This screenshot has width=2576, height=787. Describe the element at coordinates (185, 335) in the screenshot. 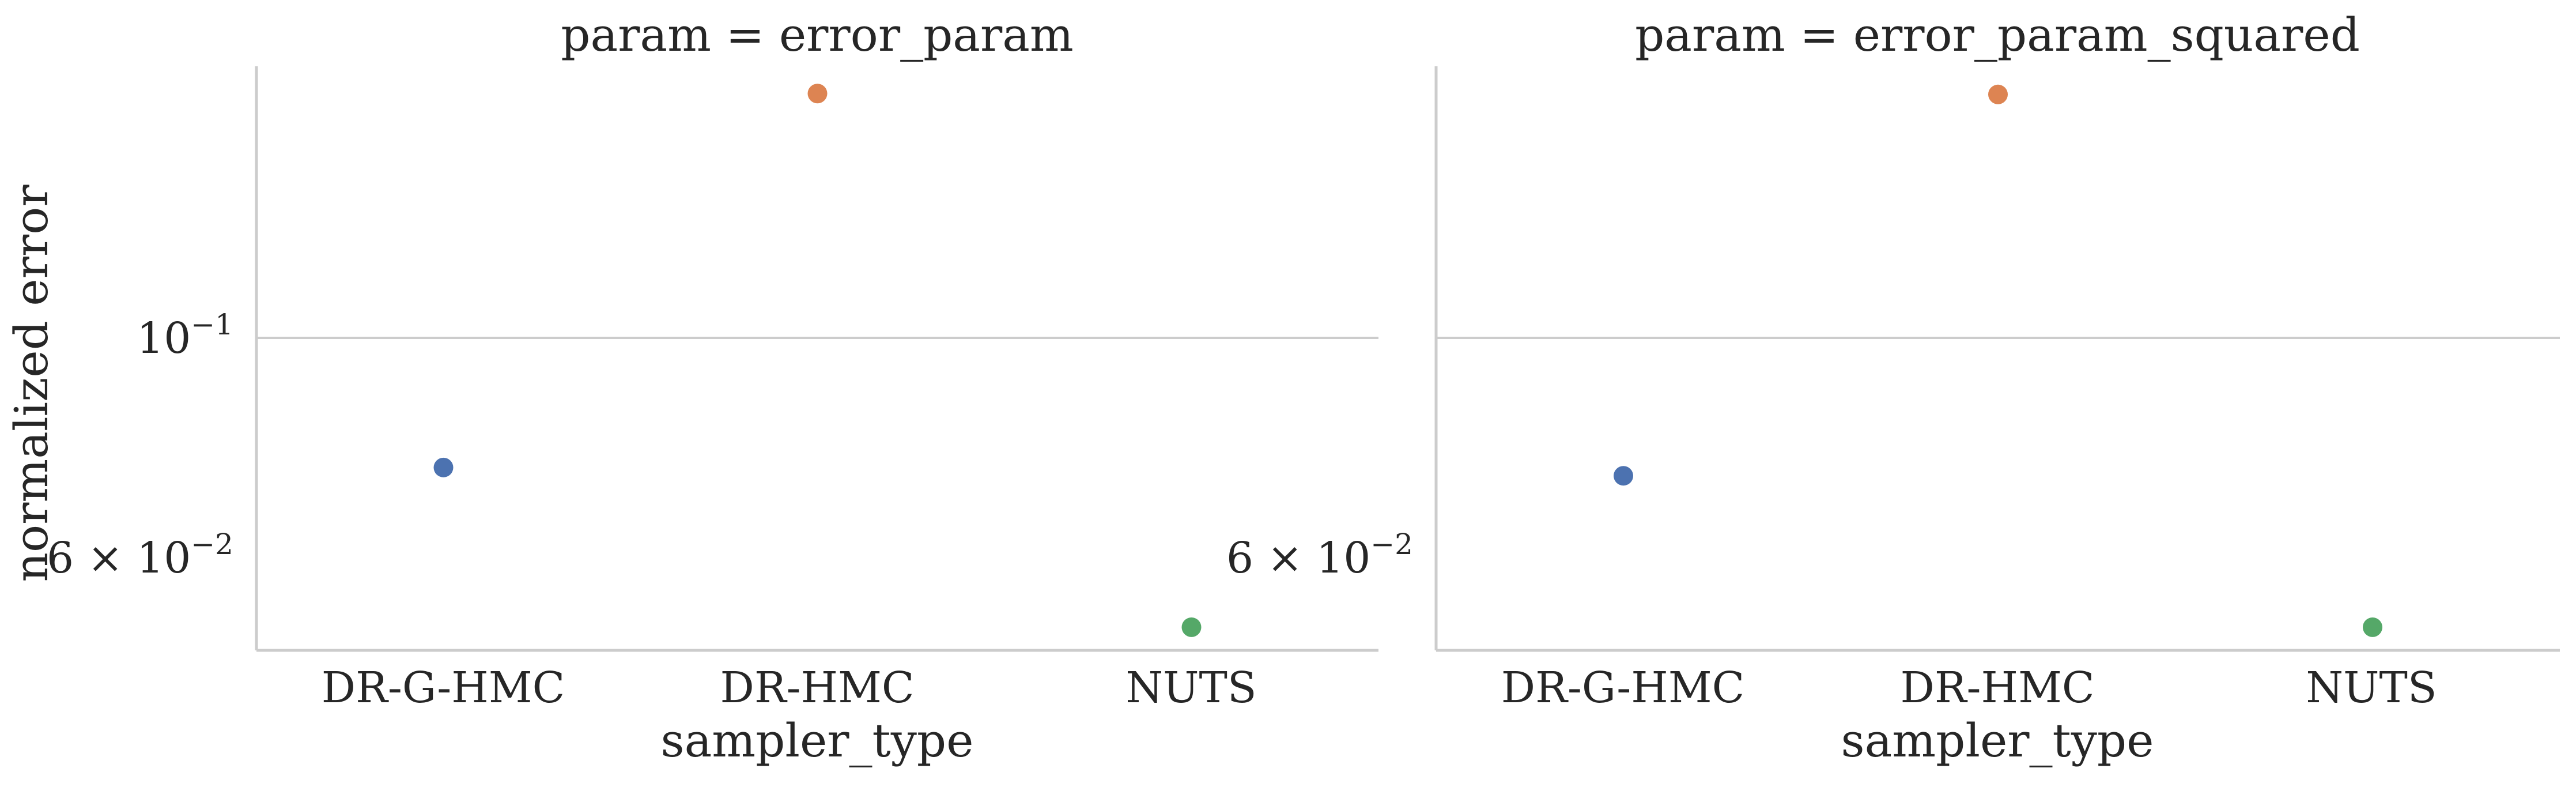

I see `y-tick-label-1e-1: 10−1` at that location.